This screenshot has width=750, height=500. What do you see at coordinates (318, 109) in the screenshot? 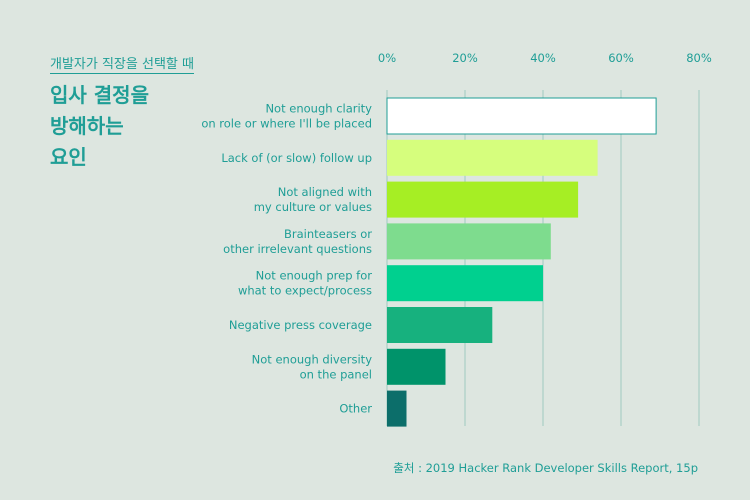
I see `category-label: Not enough clarity` at bounding box center [318, 109].